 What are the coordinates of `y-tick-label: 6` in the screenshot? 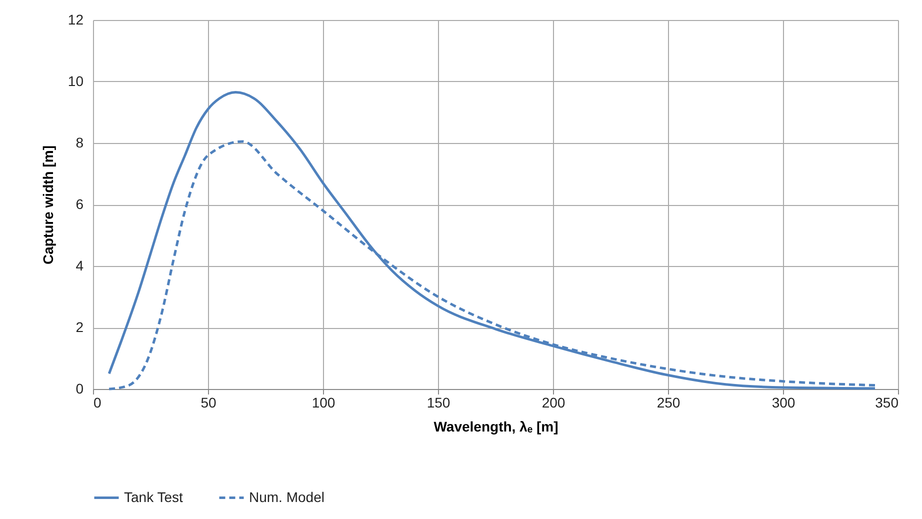 It's located at (80, 204).